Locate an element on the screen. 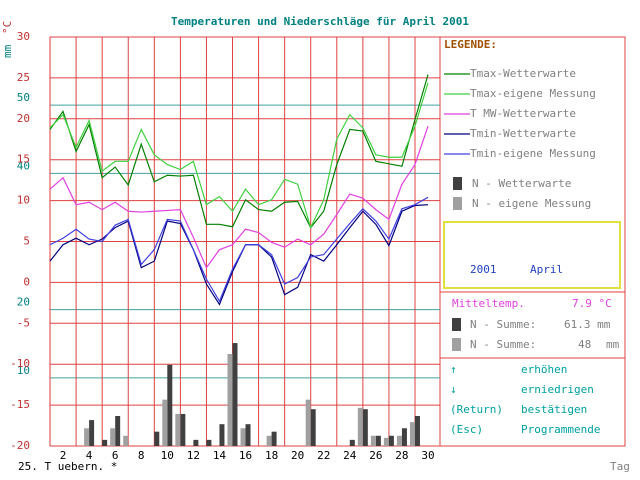 This screenshot has width=640, height=480. x-tick-label: 4 is located at coordinates (89, 455).